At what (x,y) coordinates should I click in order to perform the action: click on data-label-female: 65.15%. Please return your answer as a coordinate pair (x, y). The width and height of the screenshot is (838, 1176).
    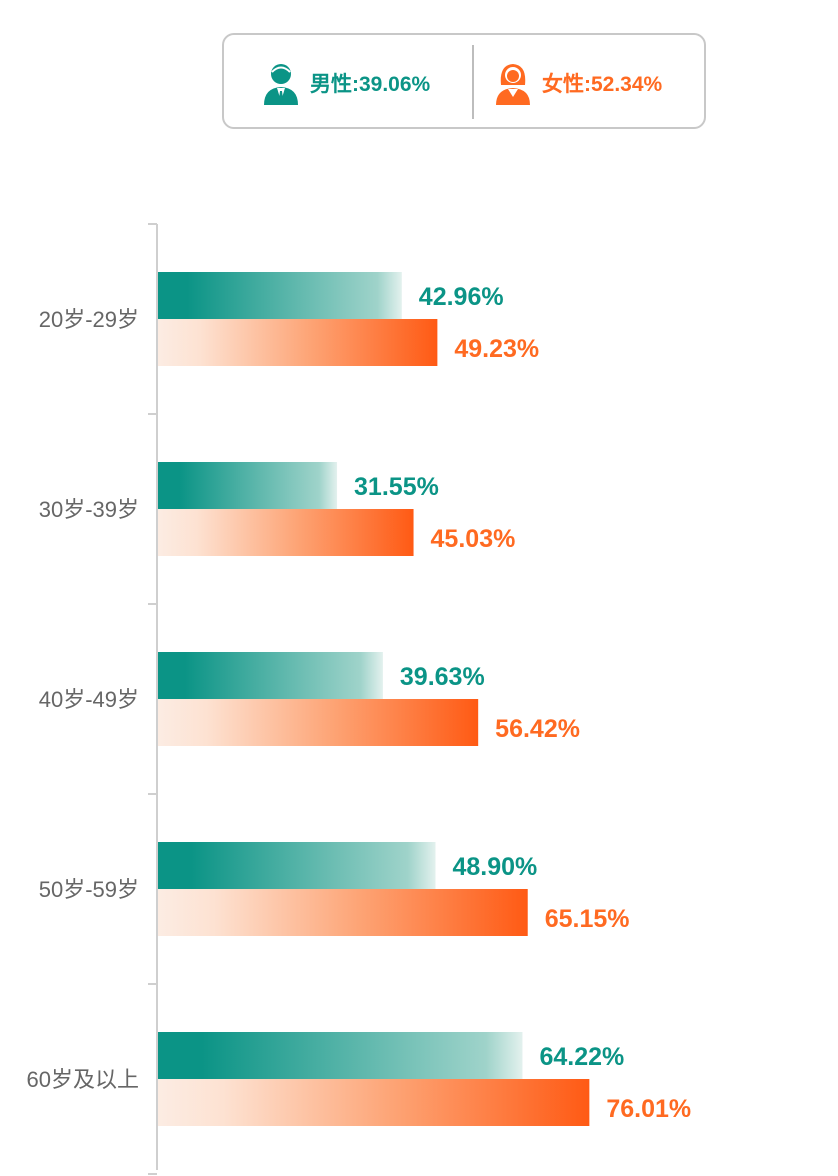
    Looking at the image, I should click on (587, 919).